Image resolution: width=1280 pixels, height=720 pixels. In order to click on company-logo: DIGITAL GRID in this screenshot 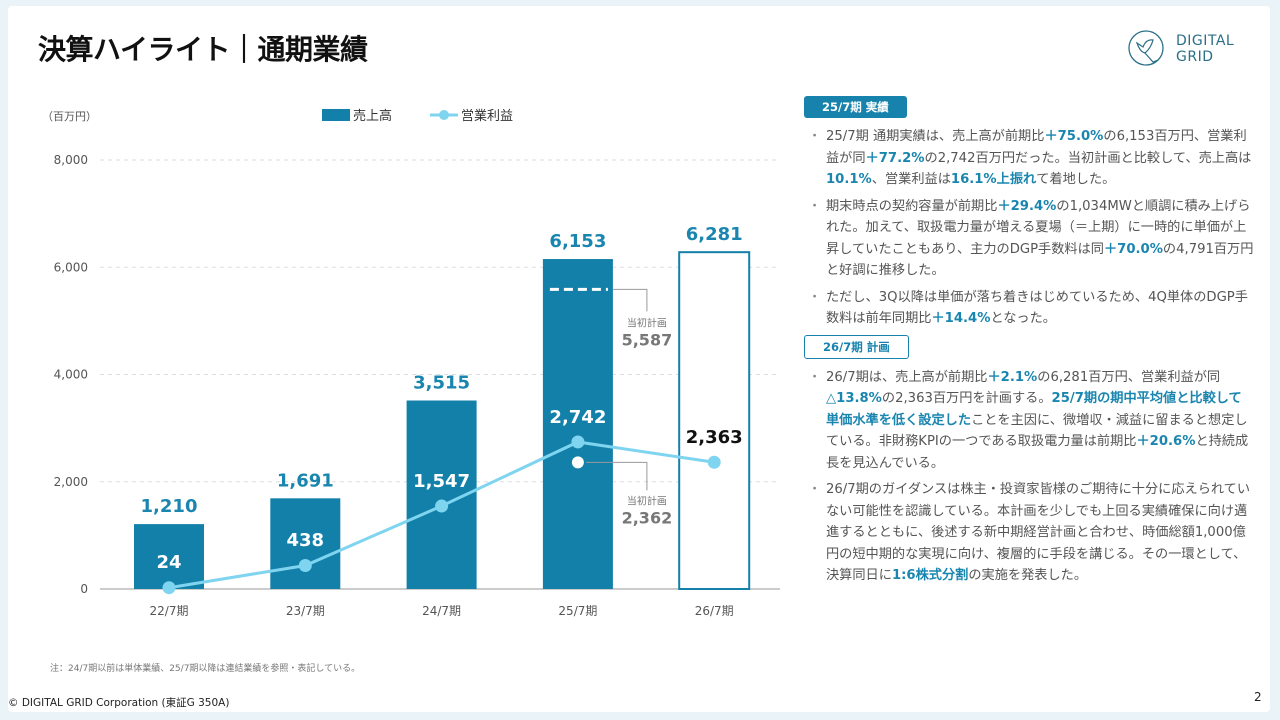, I will do `click(1180, 49)`.